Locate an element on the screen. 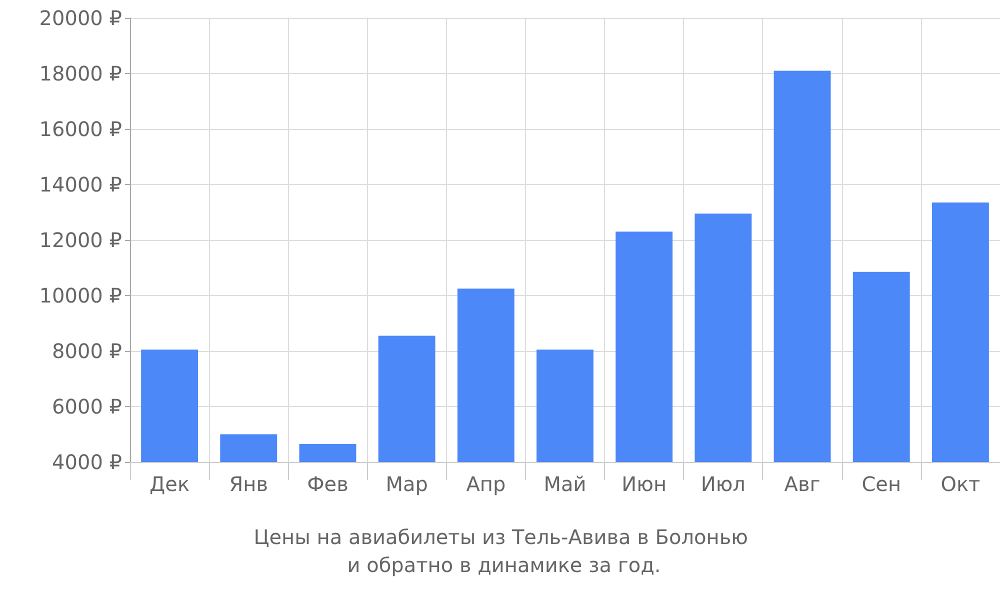  x-tick-label: Янв is located at coordinates (248, 484).